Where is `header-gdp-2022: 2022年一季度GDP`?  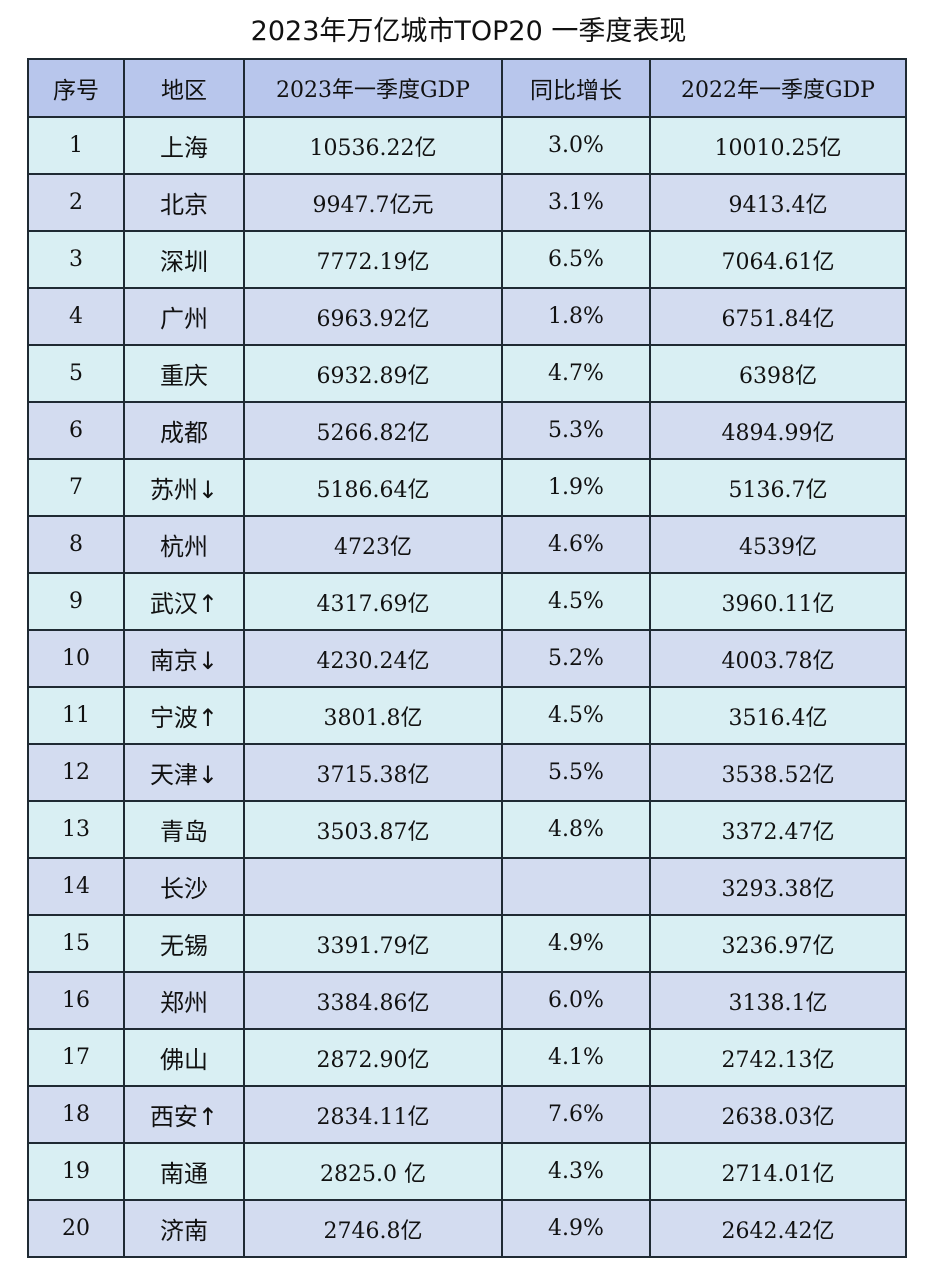 header-gdp-2022: 2022年一季度GDP is located at coordinates (778, 88).